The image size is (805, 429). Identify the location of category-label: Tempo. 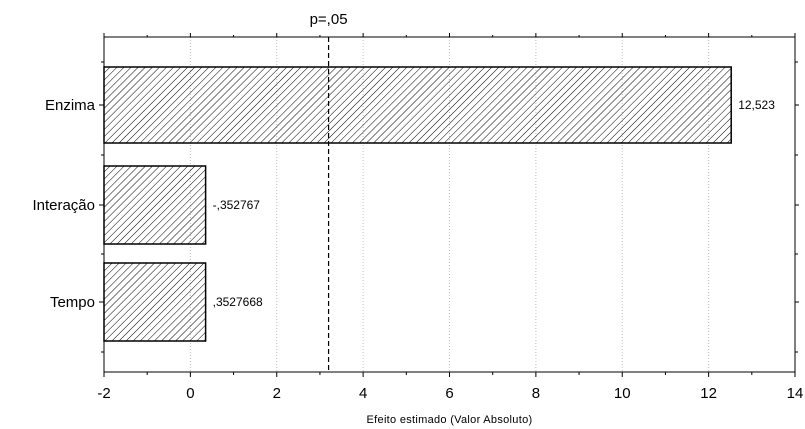
(72, 302).